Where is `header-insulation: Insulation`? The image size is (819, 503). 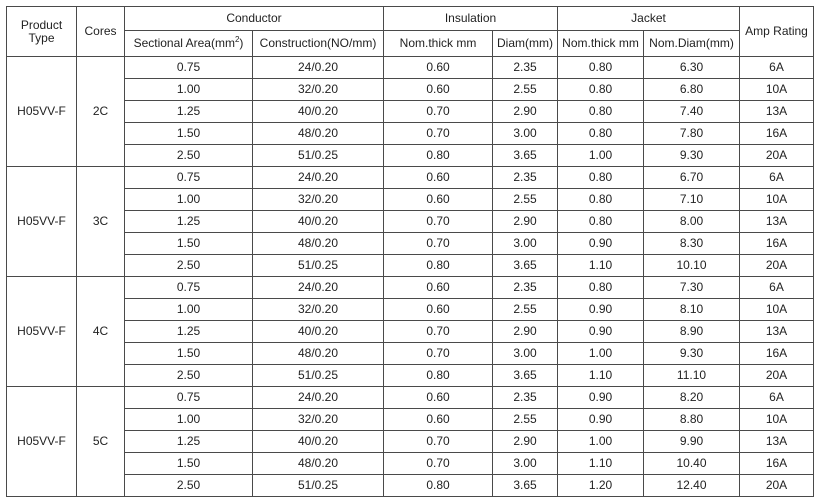
header-insulation: Insulation is located at coordinates (470, 18).